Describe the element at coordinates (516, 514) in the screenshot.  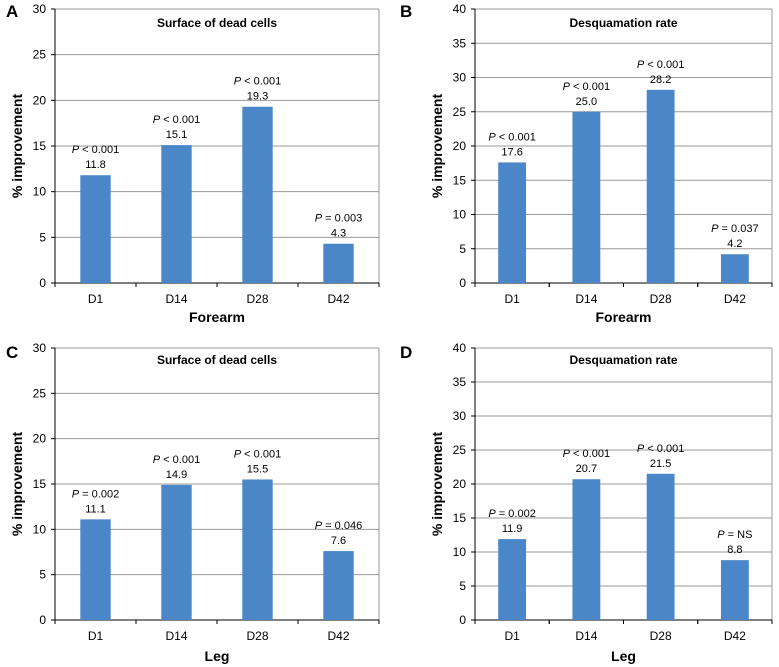
I see `p-value-text: = 0.002` at that location.